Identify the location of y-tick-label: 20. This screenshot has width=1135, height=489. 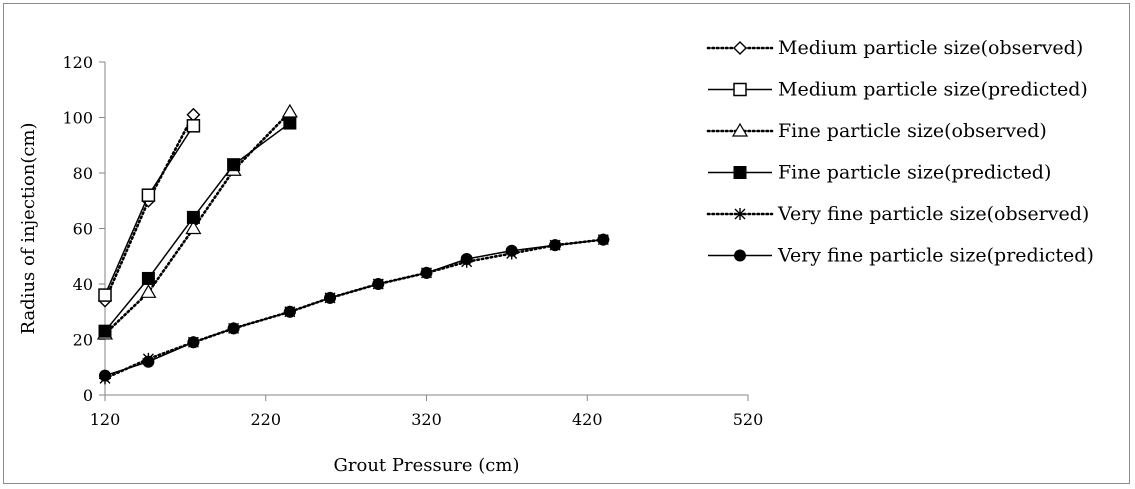
(83, 340).